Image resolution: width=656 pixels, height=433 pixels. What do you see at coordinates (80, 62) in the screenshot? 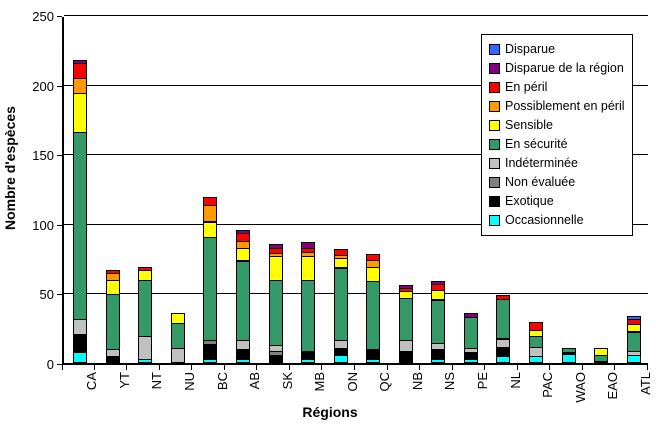
I see `segment-ca-disparue-de-la-r-gion` at bounding box center [80, 62].